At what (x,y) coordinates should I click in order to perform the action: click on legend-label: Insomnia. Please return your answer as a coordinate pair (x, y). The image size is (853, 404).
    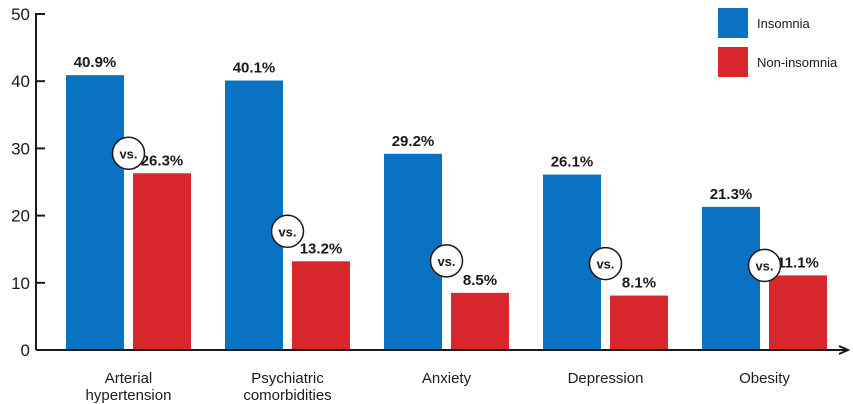
    Looking at the image, I should click on (784, 23).